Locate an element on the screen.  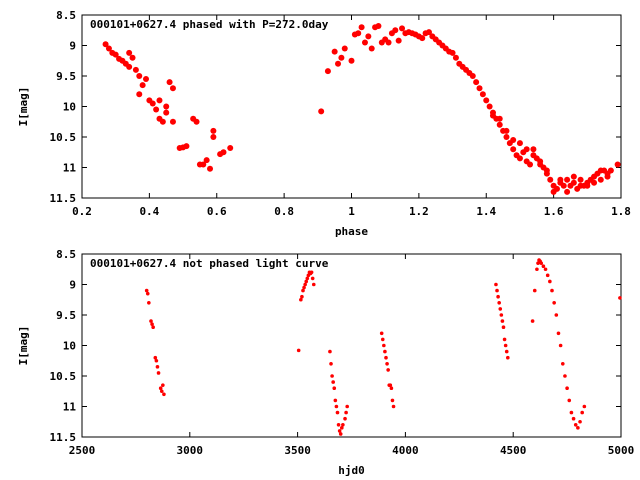
phased-x-tick-label: 0.4 is located at coordinates (149, 211).